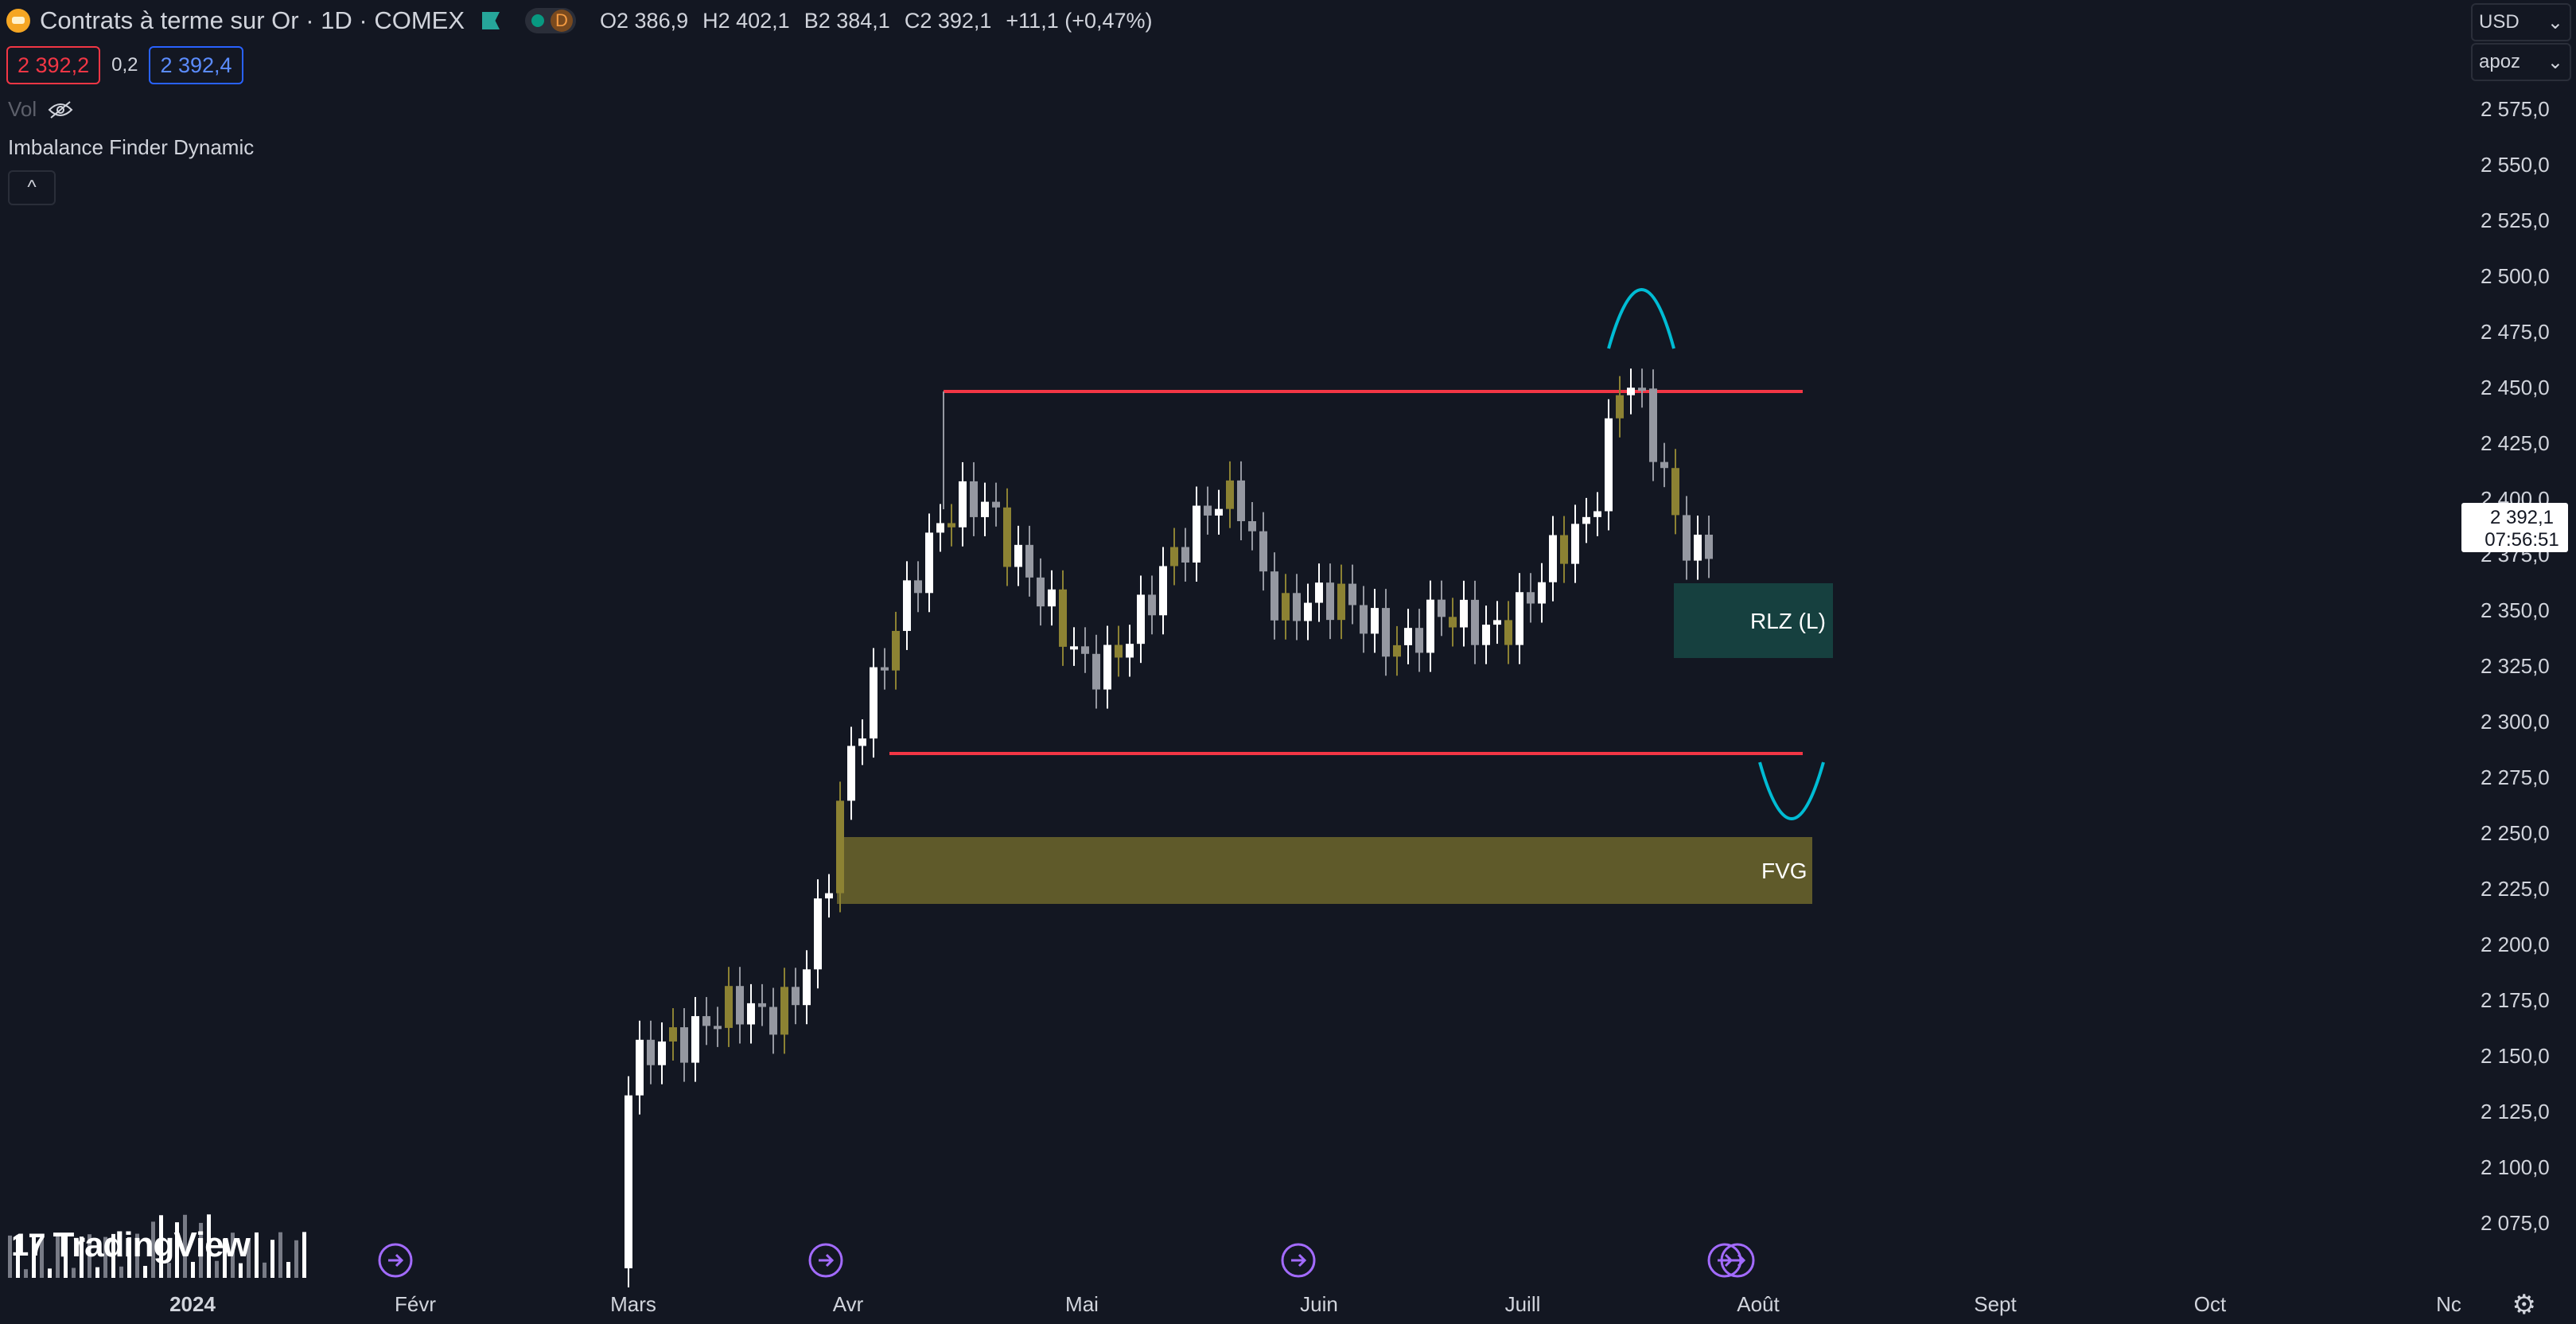  Describe the element at coordinates (196, 65) in the screenshot. I see `buy-button: 2 392,4` at that location.